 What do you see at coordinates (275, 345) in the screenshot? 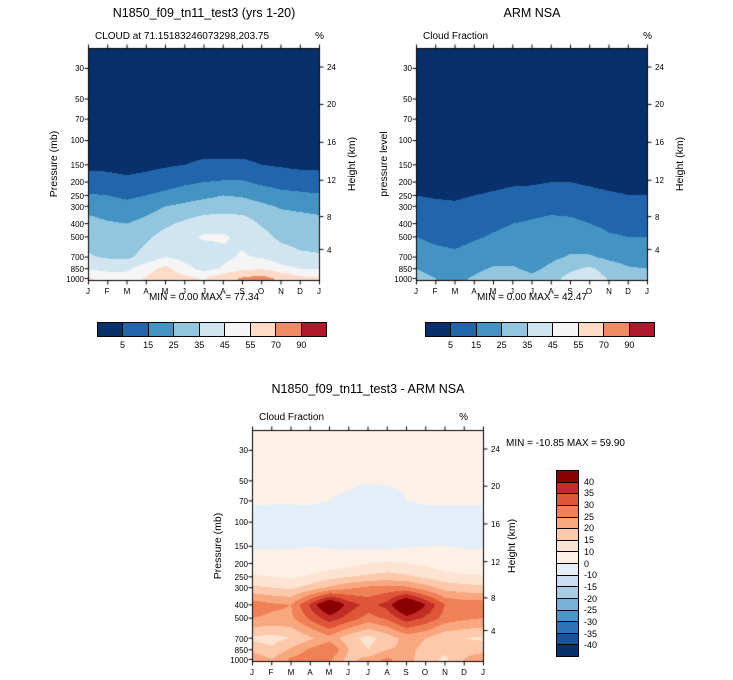
I see `colorbar-tick-label: 70` at bounding box center [275, 345].